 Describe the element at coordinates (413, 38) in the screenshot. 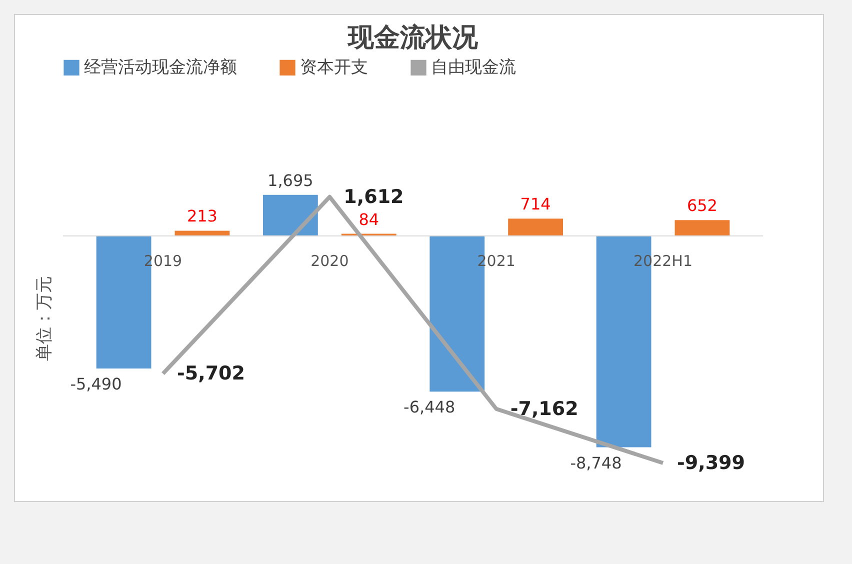

I see `chart-title: 现金流状况` at that location.